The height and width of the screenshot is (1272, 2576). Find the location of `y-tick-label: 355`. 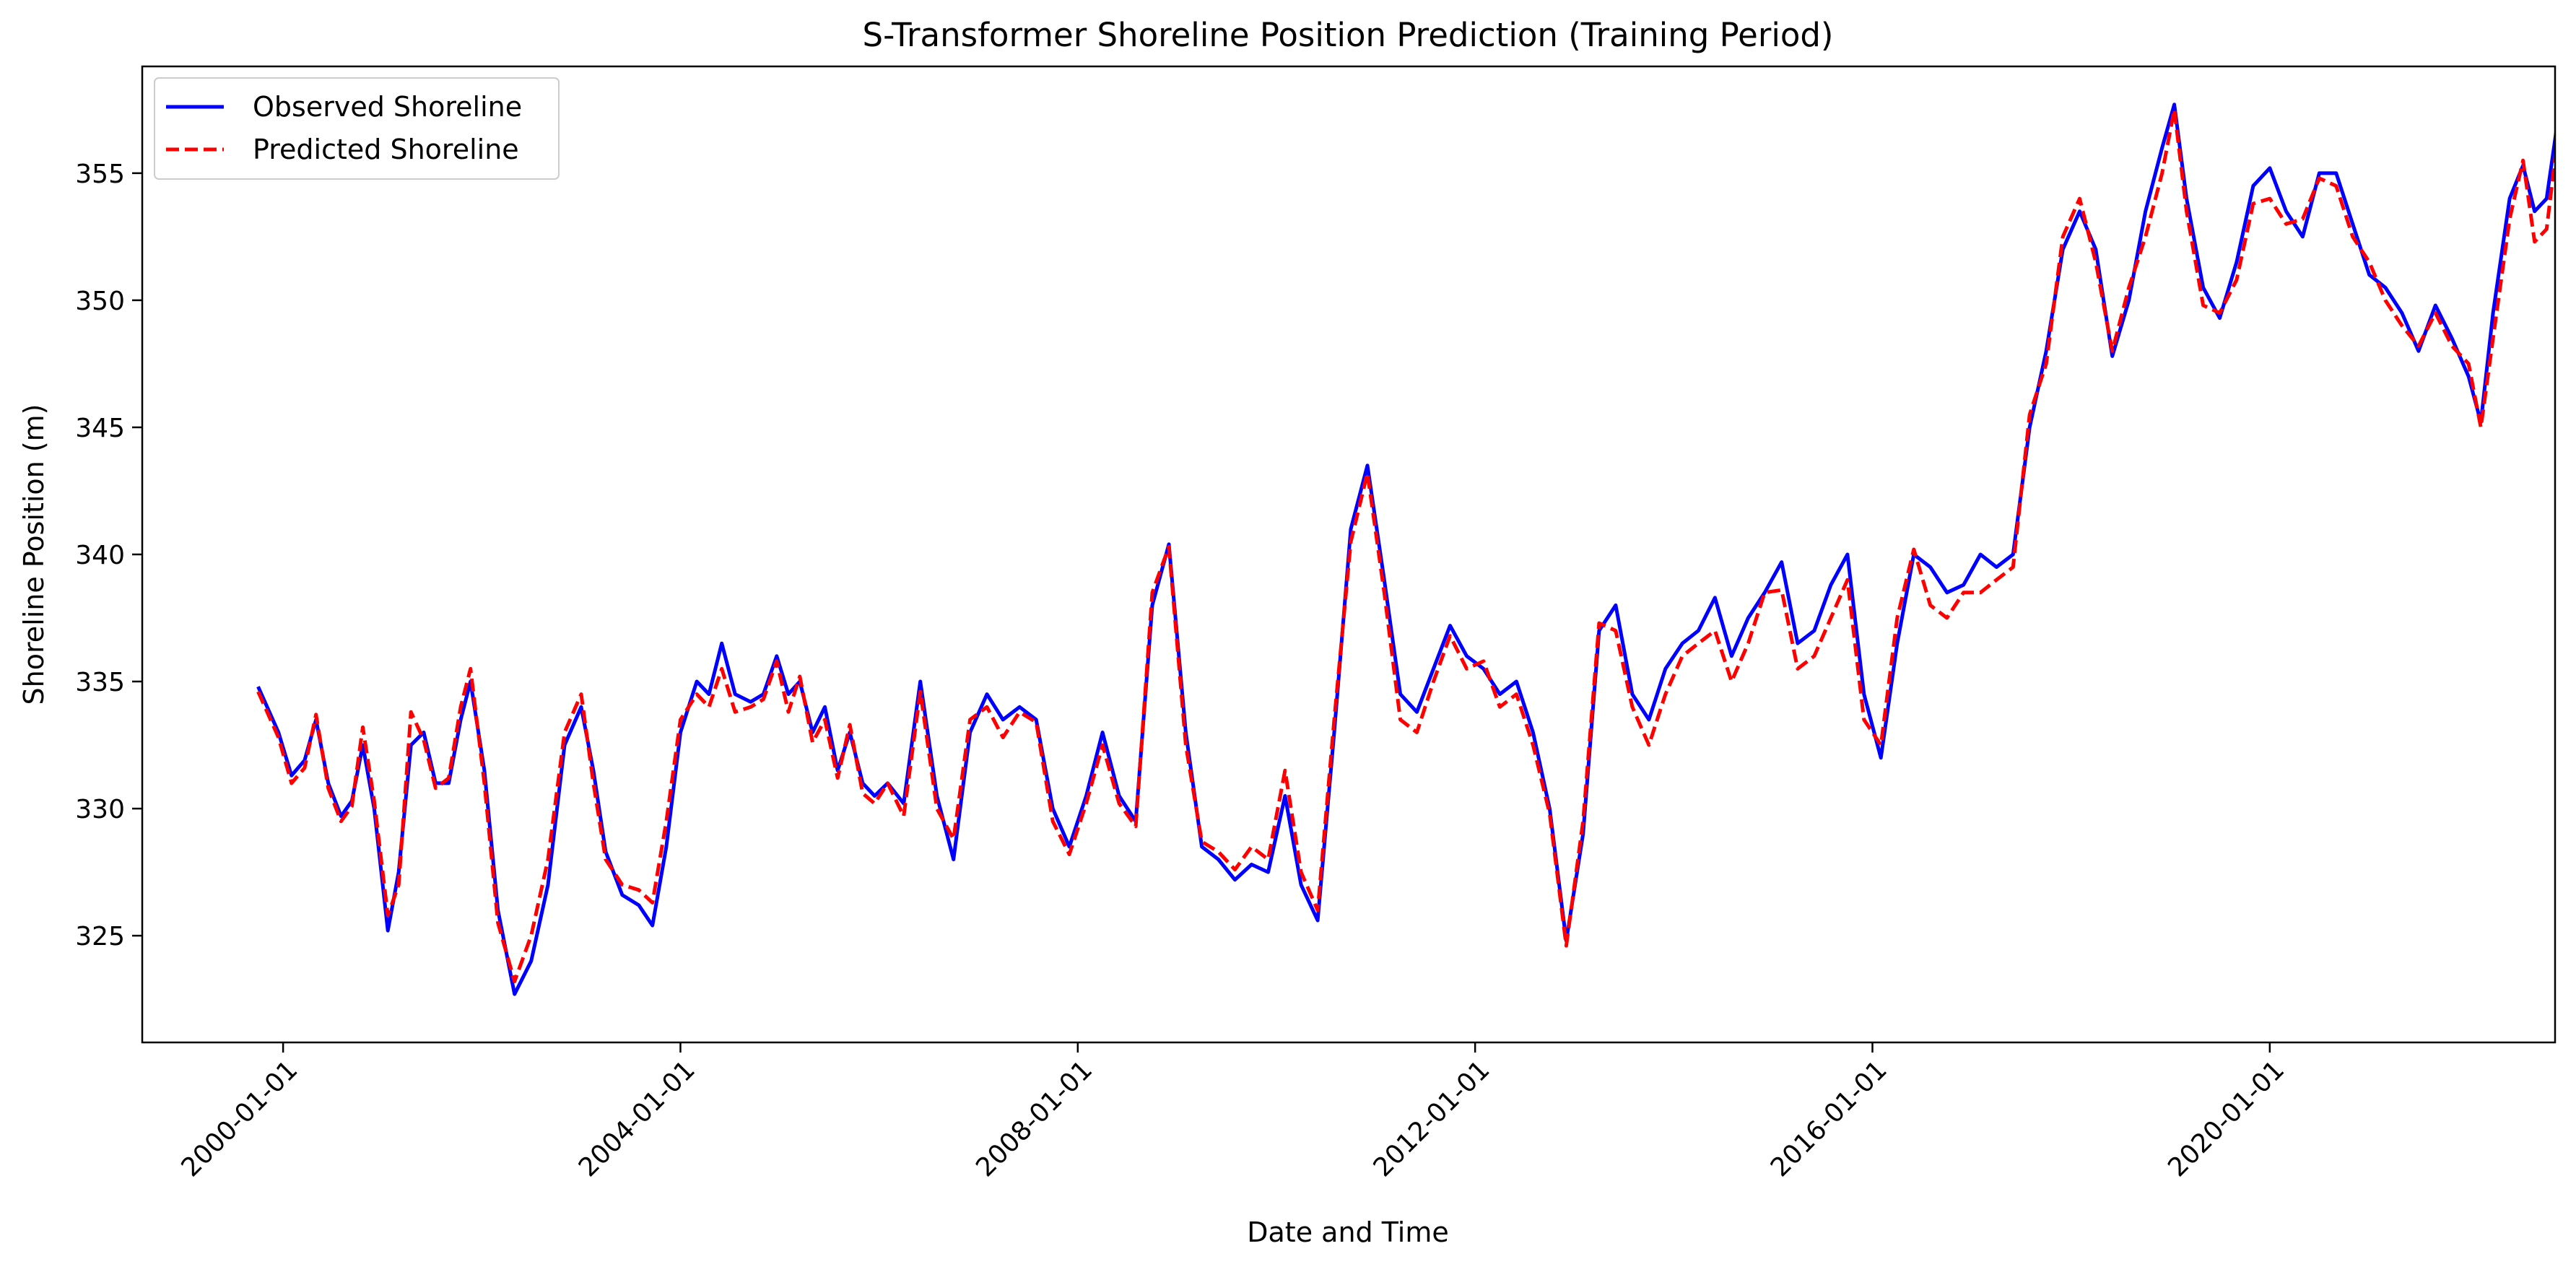

y-tick-label: 355 is located at coordinates (100, 174).